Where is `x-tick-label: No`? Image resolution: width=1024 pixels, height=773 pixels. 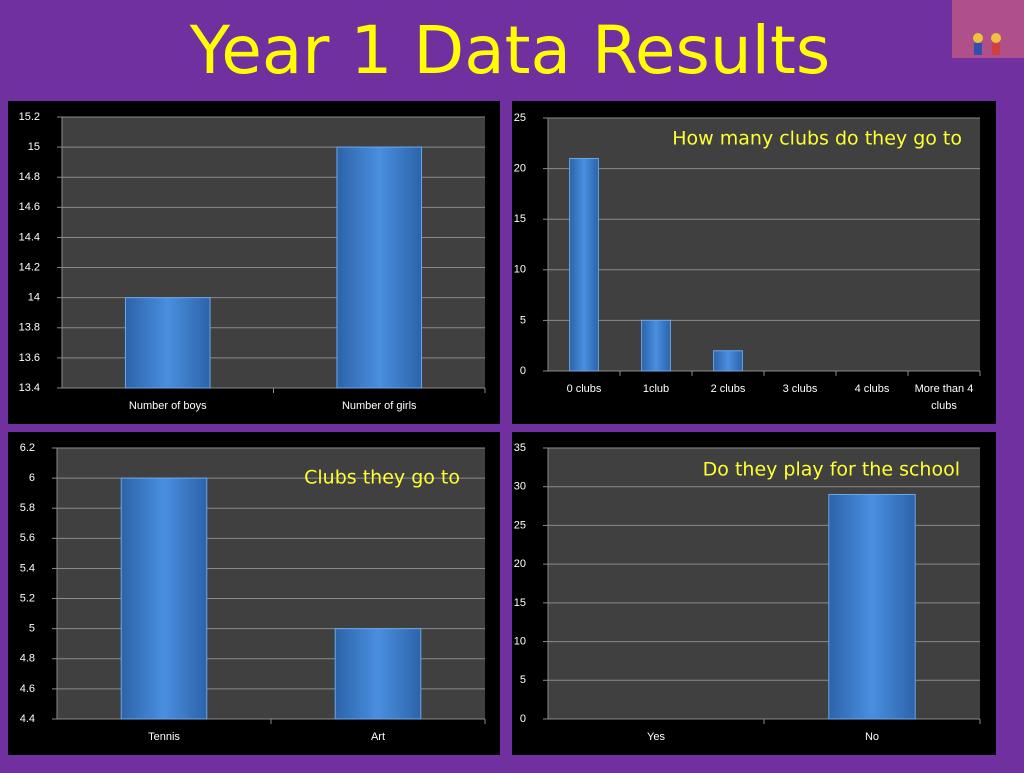
x-tick-label: No is located at coordinates (872, 737).